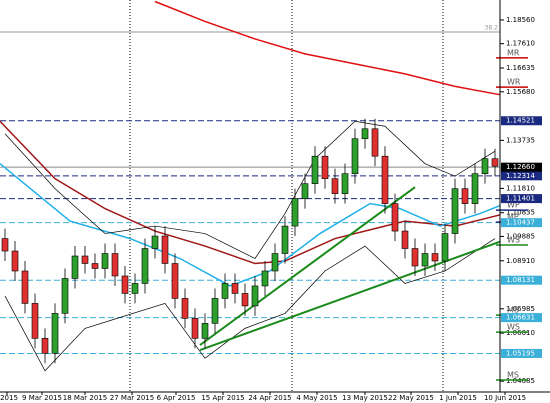 The height and width of the screenshot is (403, 550). I want to click on x-tick-label: 13 May 2015, so click(365, 398).